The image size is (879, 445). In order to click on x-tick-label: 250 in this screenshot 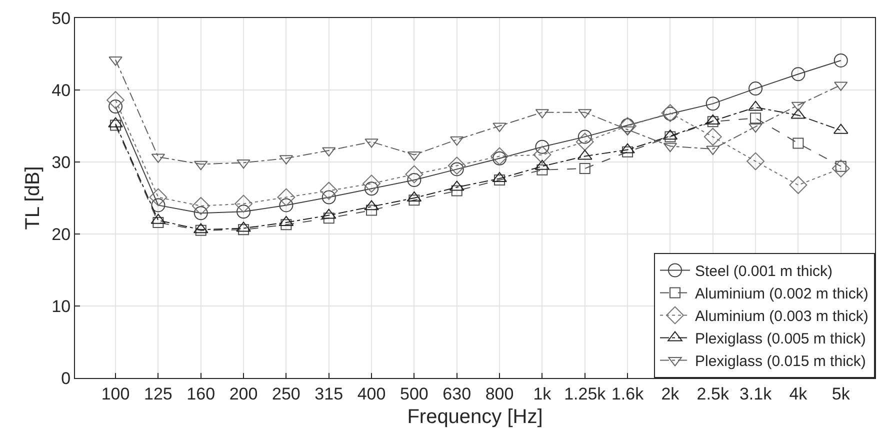, I will do `click(286, 394)`.